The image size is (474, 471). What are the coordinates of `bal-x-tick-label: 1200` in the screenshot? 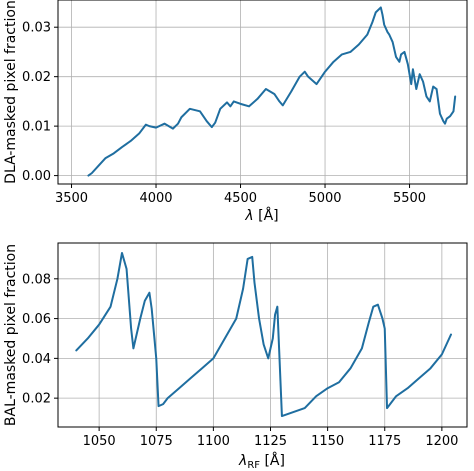 It's located at (441, 441).